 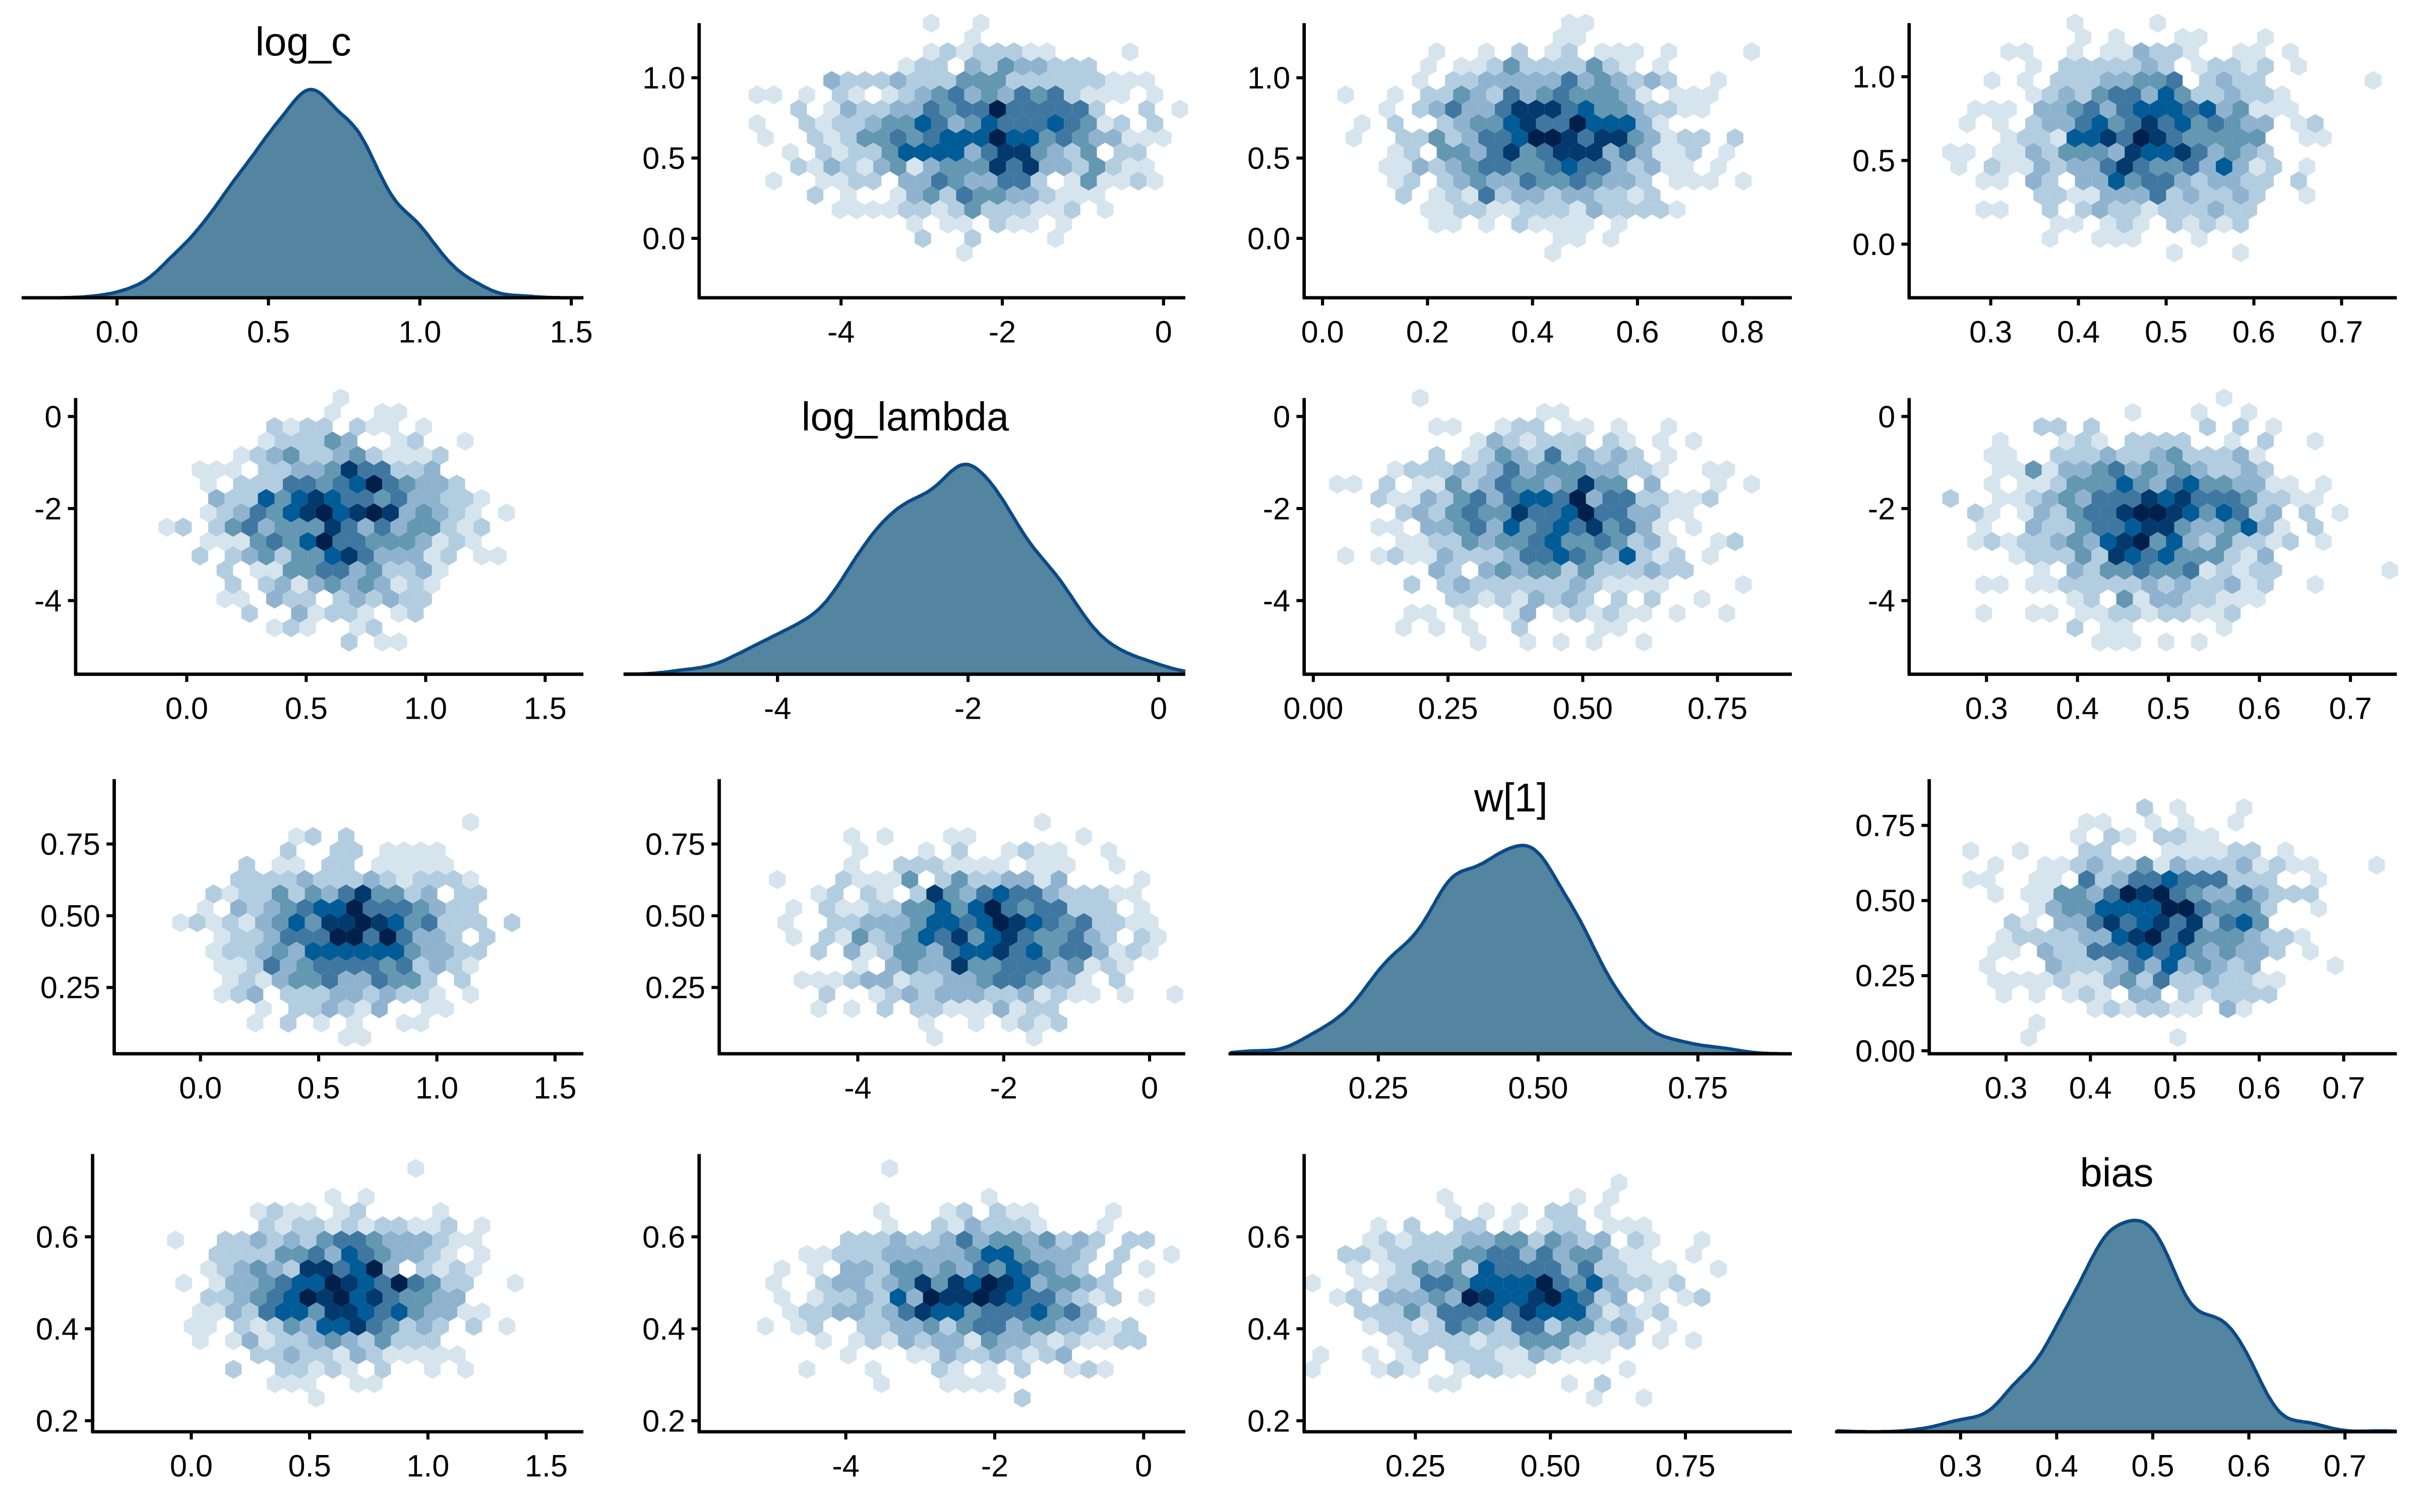 I want to click on x-tick-label: 1.5, so click(x=571, y=332).